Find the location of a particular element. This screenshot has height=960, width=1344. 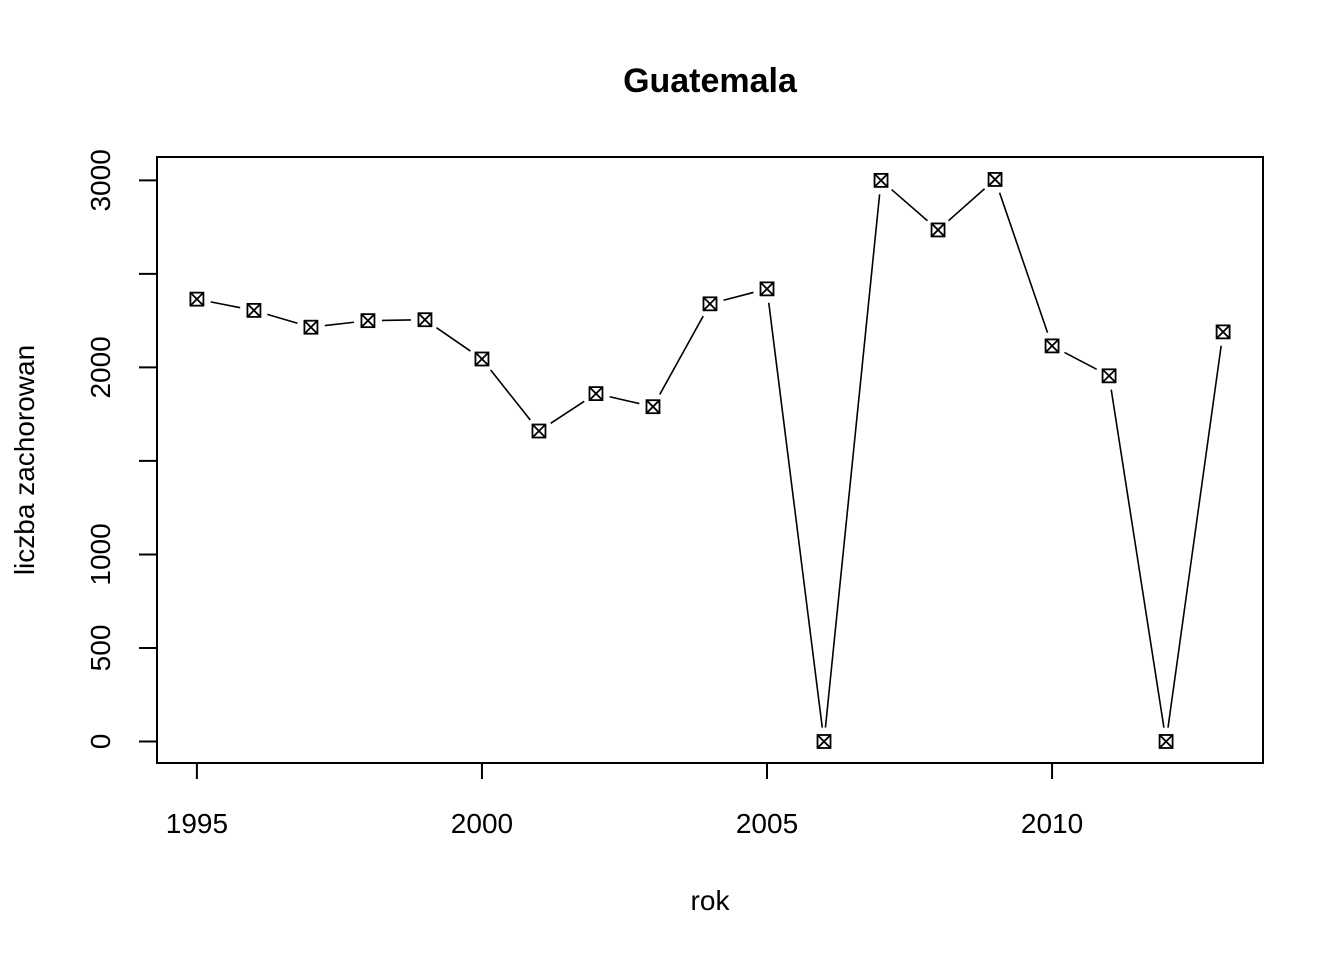

x-axis: 1995 2000 2005 2010 is located at coordinates (624, 800).